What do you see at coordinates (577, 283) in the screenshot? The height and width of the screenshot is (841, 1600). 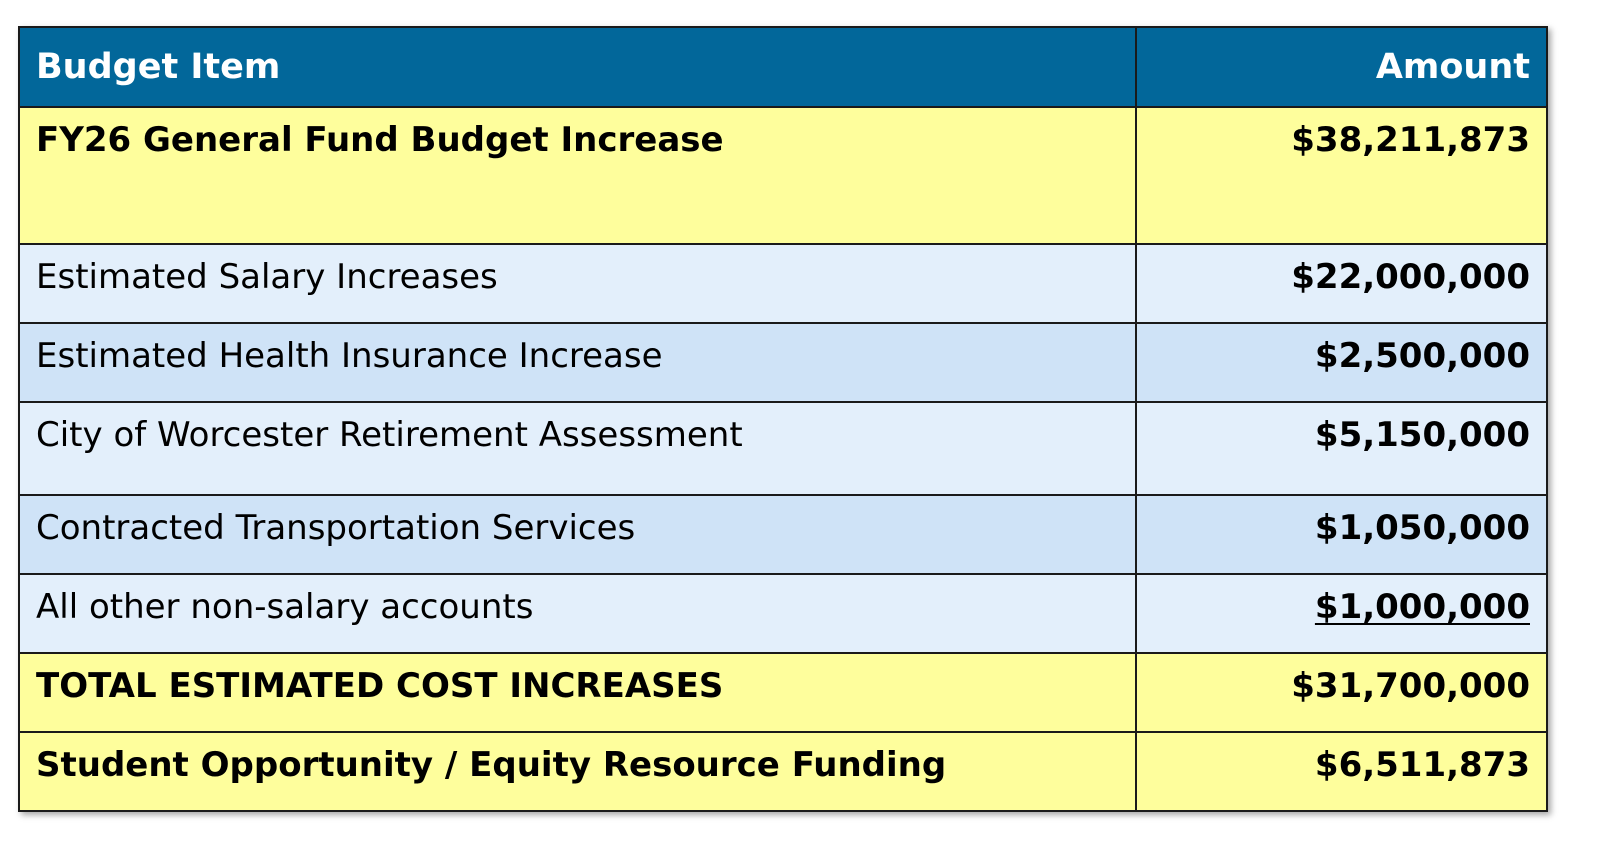 I see `row-item-label: Estimated Salary Increases` at bounding box center [577, 283].